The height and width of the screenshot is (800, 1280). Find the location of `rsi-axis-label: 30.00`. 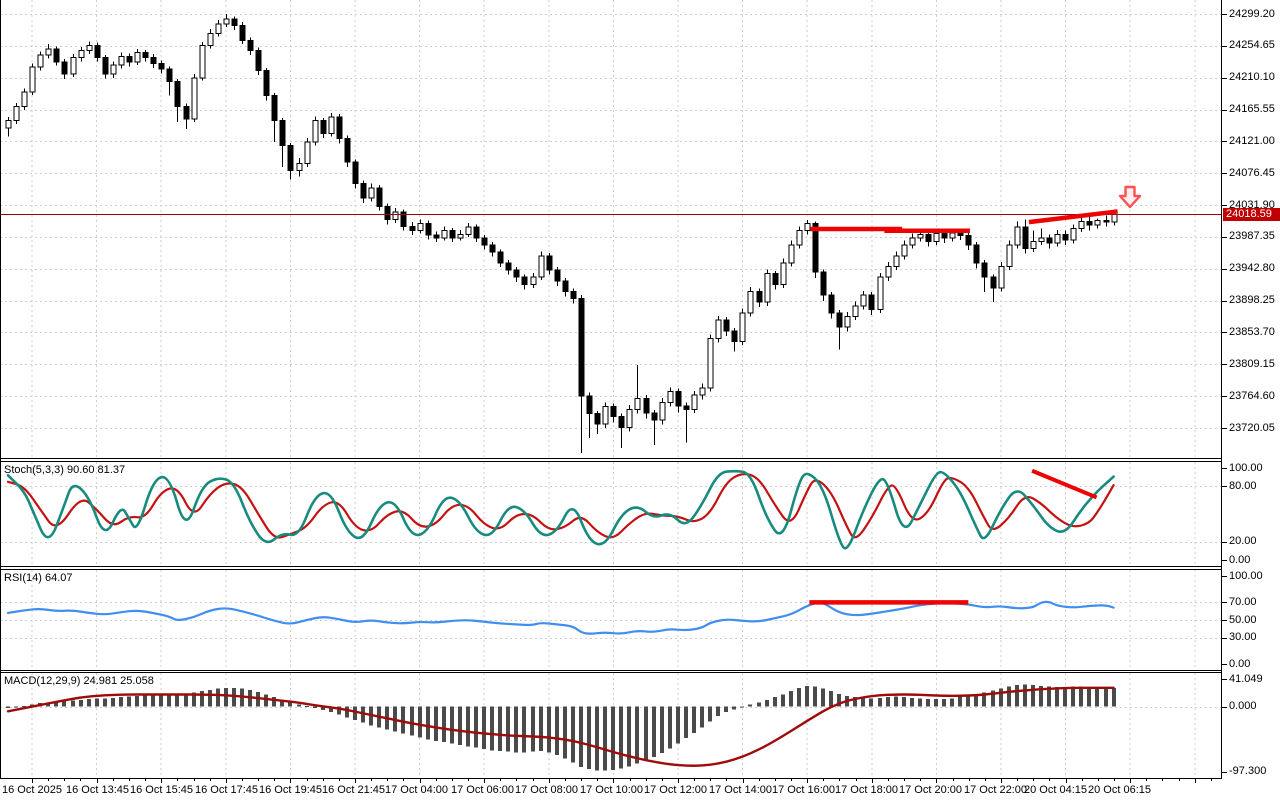

rsi-axis-label: 30.00 is located at coordinates (1243, 637).